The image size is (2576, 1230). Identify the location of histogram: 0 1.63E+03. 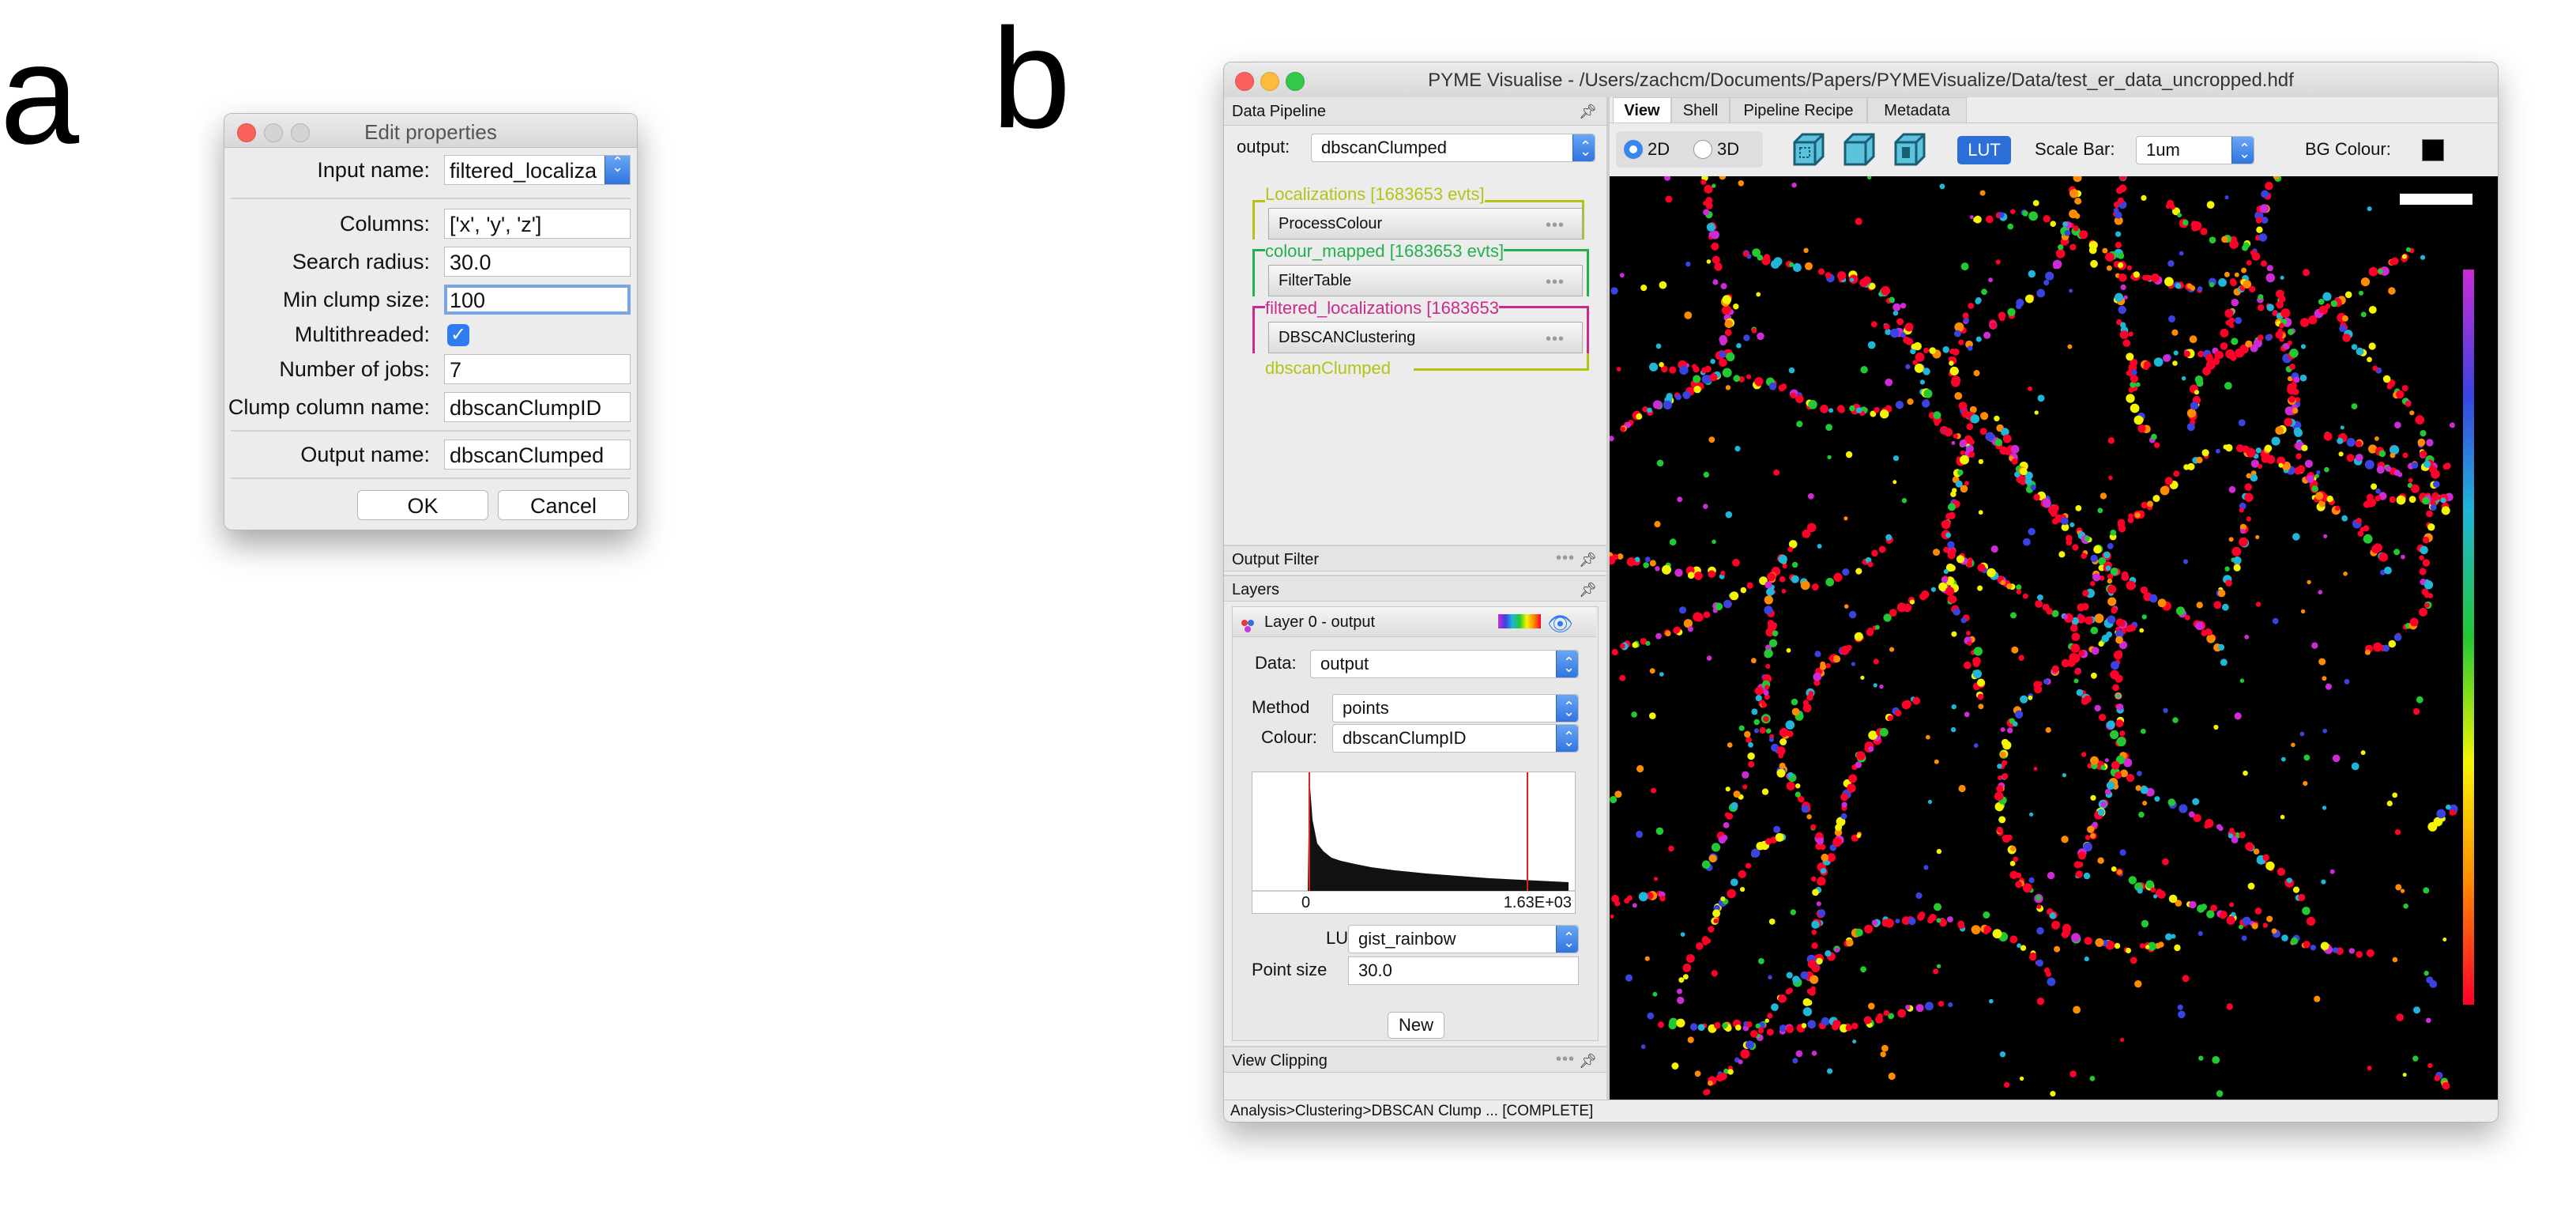
(1414, 843).